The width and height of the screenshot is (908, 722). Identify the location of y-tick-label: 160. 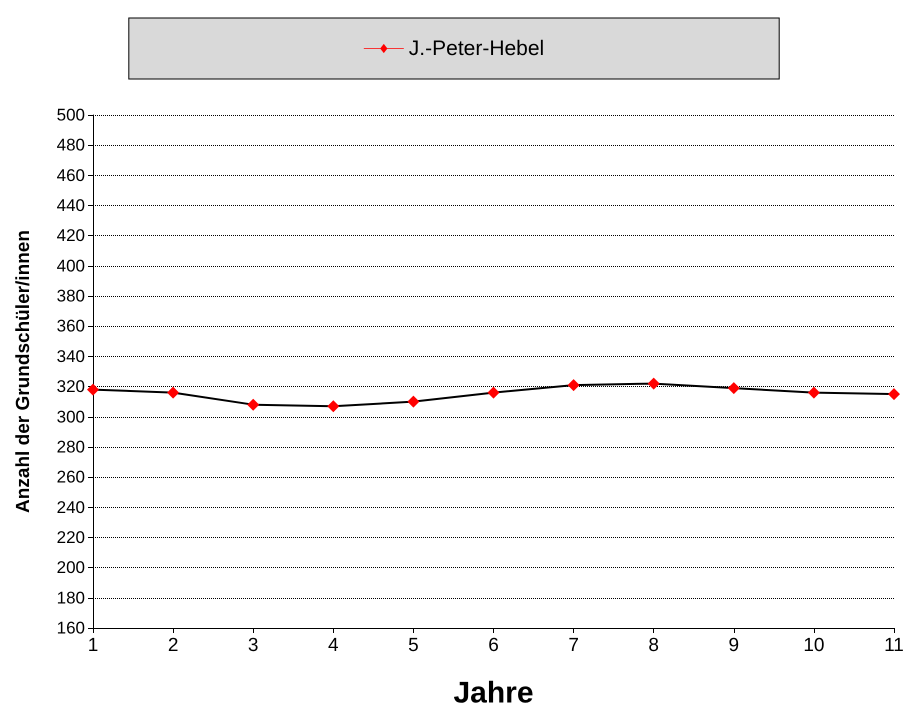
(70, 628).